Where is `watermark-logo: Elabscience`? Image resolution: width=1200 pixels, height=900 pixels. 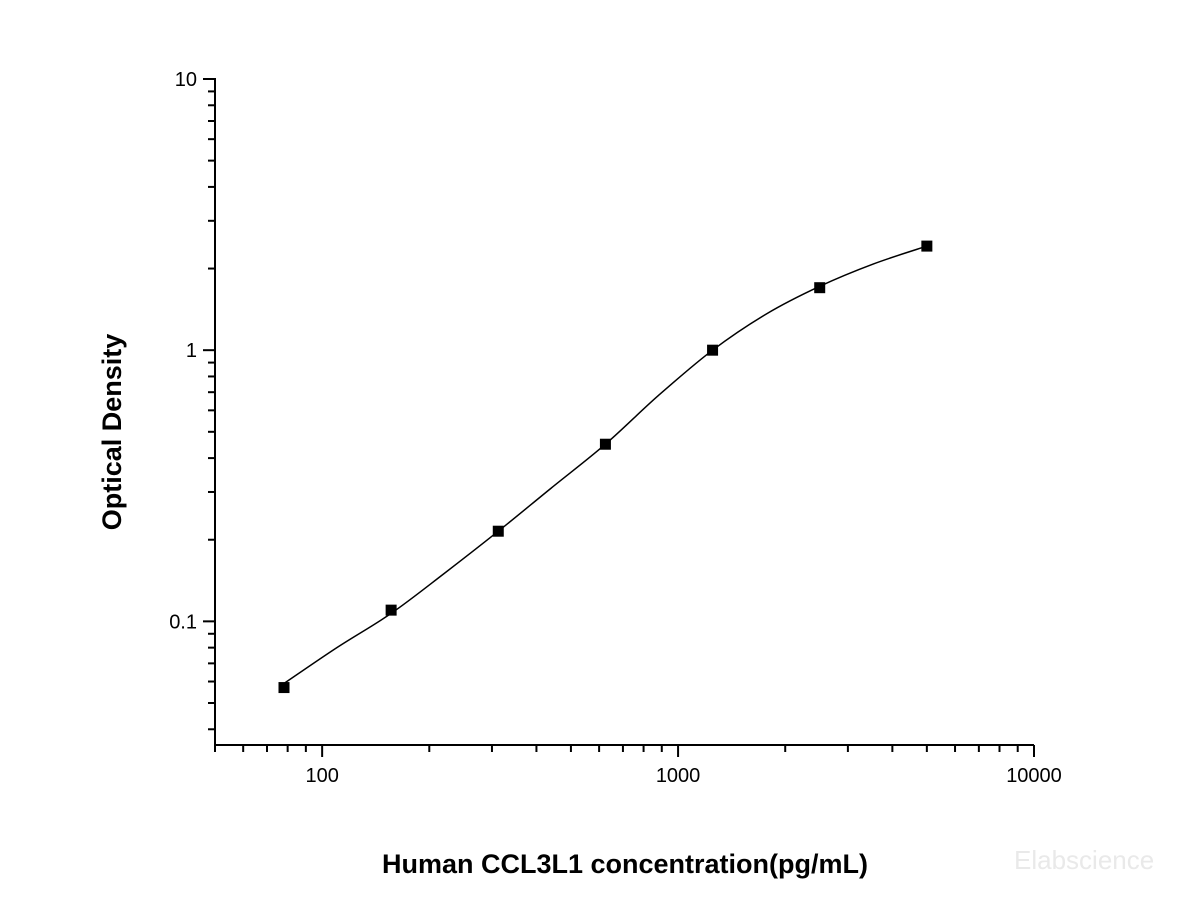
watermark-logo: Elabscience is located at coordinates (1084, 860).